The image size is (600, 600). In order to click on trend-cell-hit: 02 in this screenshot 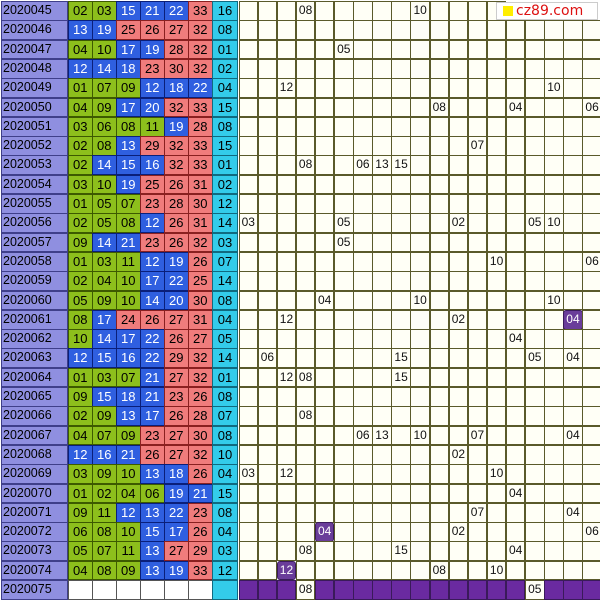, I will do `click(458, 319)`.